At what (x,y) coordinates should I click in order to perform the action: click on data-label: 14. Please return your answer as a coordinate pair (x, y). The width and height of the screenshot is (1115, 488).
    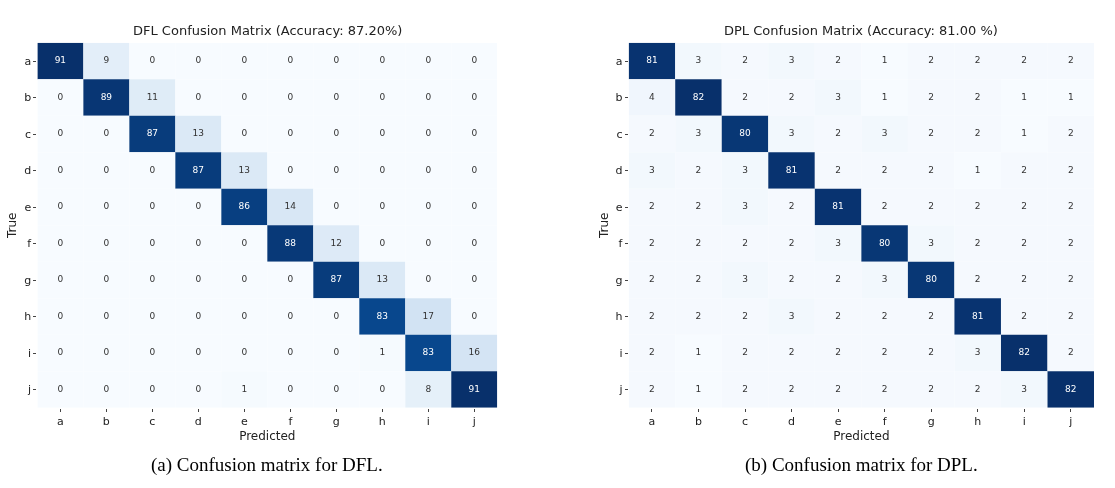
    Looking at the image, I should click on (290, 206).